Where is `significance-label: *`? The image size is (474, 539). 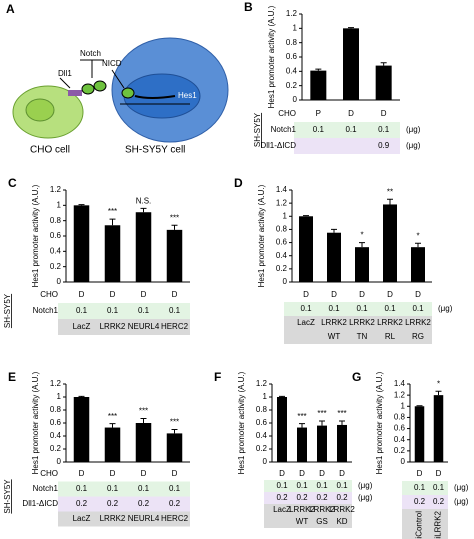
significance-label: * is located at coordinates (417, 235).